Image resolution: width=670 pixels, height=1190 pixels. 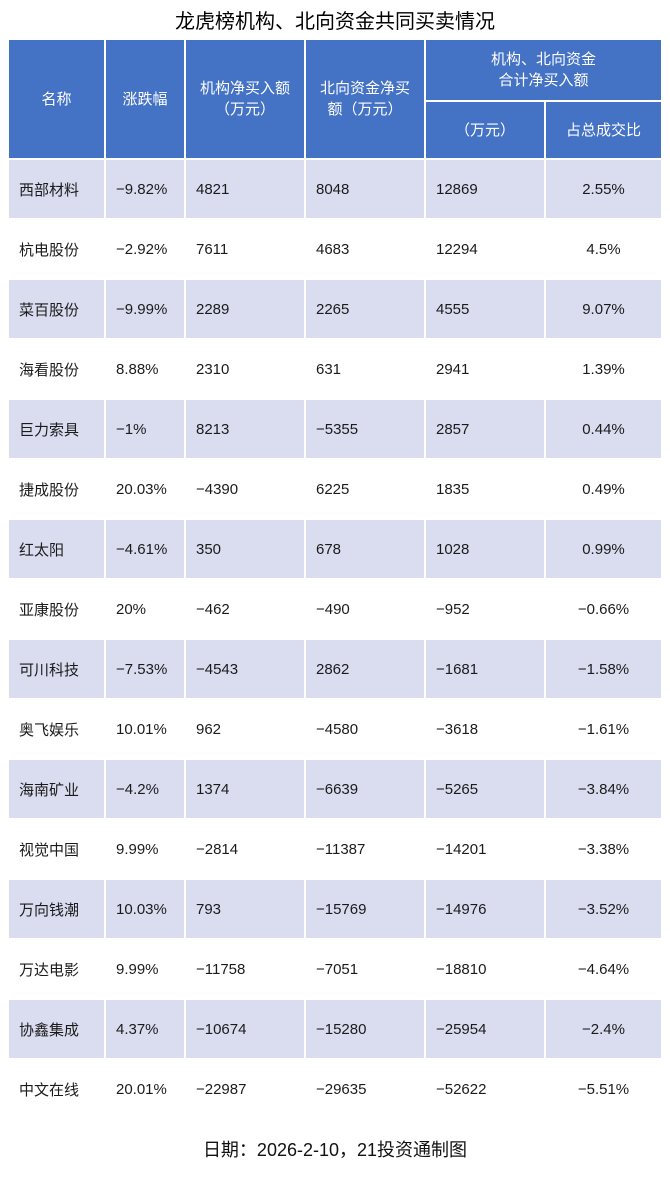 What do you see at coordinates (364, 249) in the screenshot?
I see `cell-north-net-buy: 4683` at bounding box center [364, 249].